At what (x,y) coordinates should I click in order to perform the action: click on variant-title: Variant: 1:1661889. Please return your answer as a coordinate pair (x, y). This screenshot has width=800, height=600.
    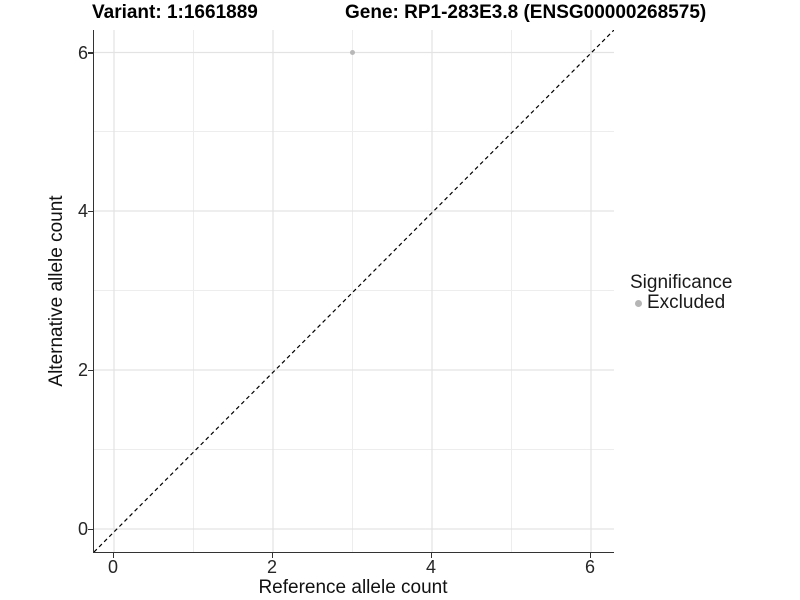
    Looking at the image, I should click on (175, 12).